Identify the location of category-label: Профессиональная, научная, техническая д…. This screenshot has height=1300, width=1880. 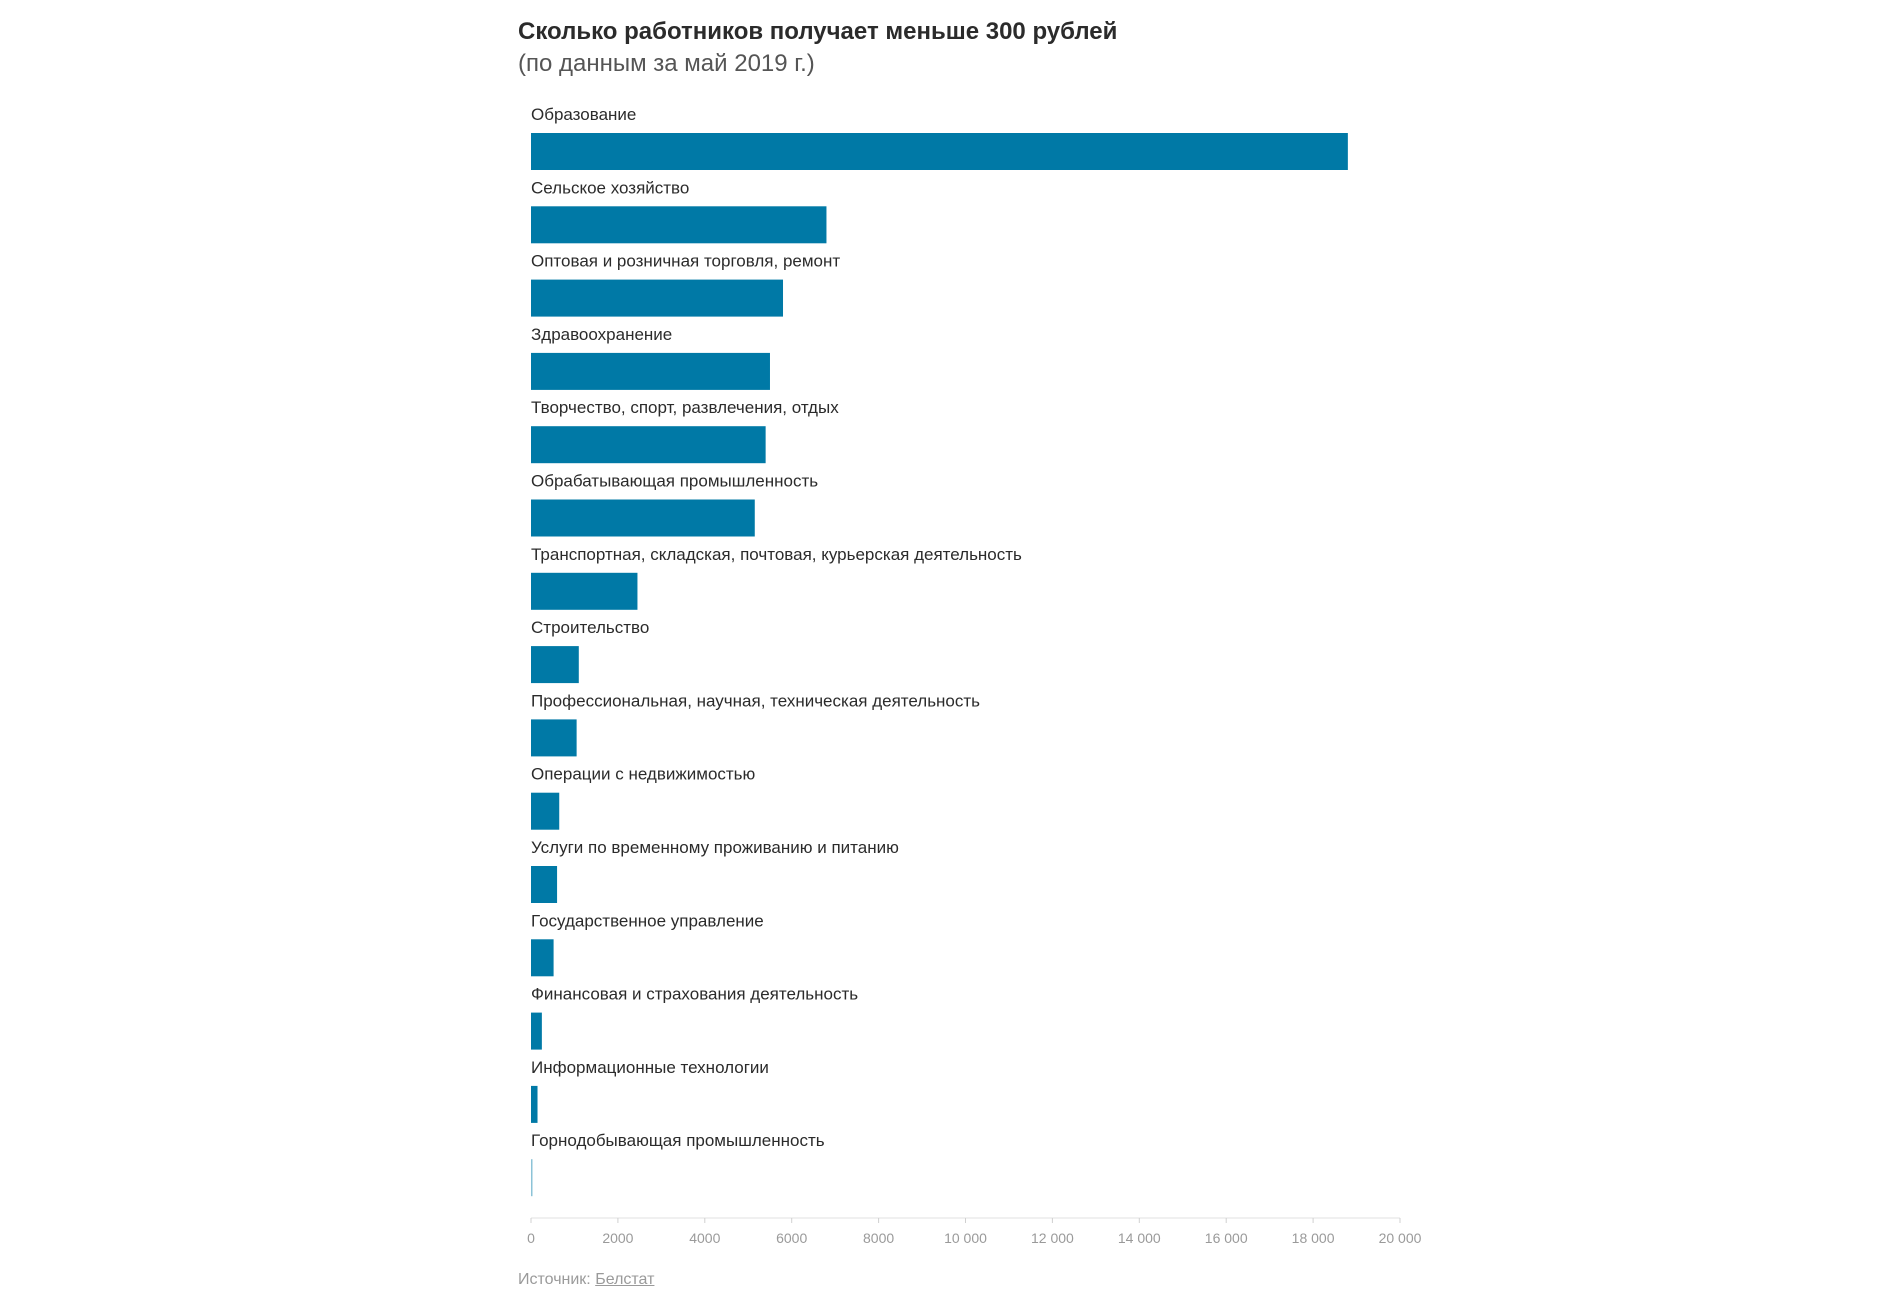
(755, 700).